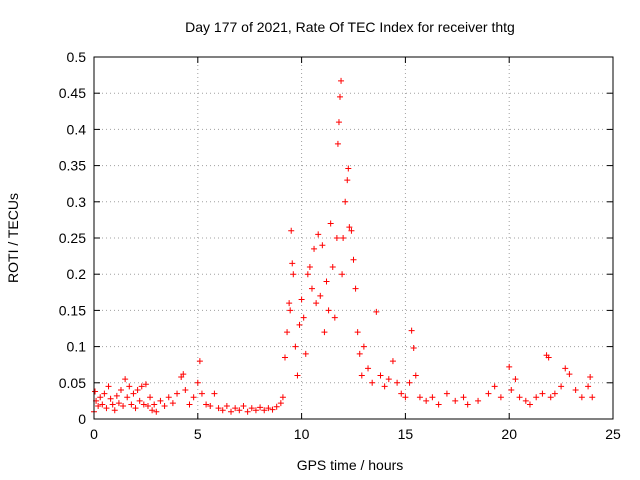  What do you see at coordinates (355, 434) in the screenshot?
I see `x-tick-labels: 0 5 10 15 20 25` at bounding box center [355, 434].